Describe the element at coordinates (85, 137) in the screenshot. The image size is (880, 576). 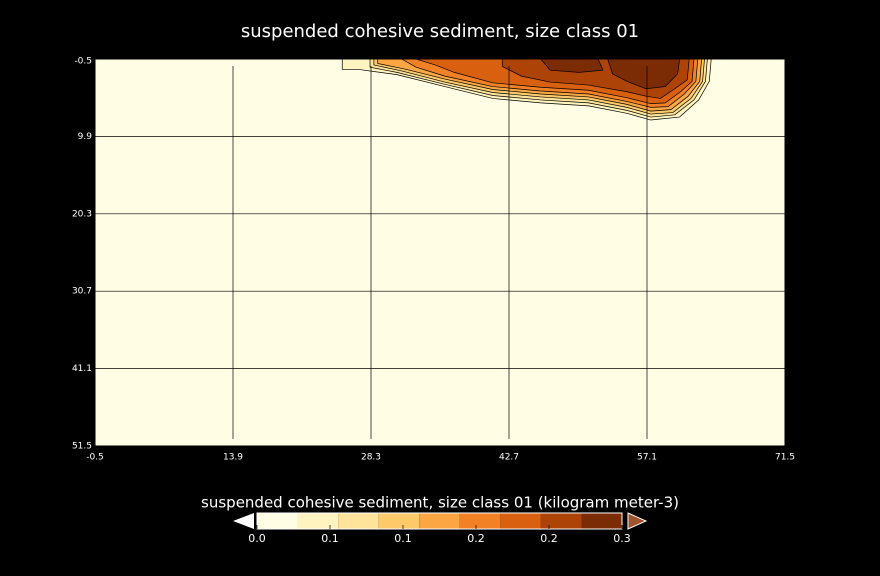
I see `y-tick-label: 9.9` at that location.